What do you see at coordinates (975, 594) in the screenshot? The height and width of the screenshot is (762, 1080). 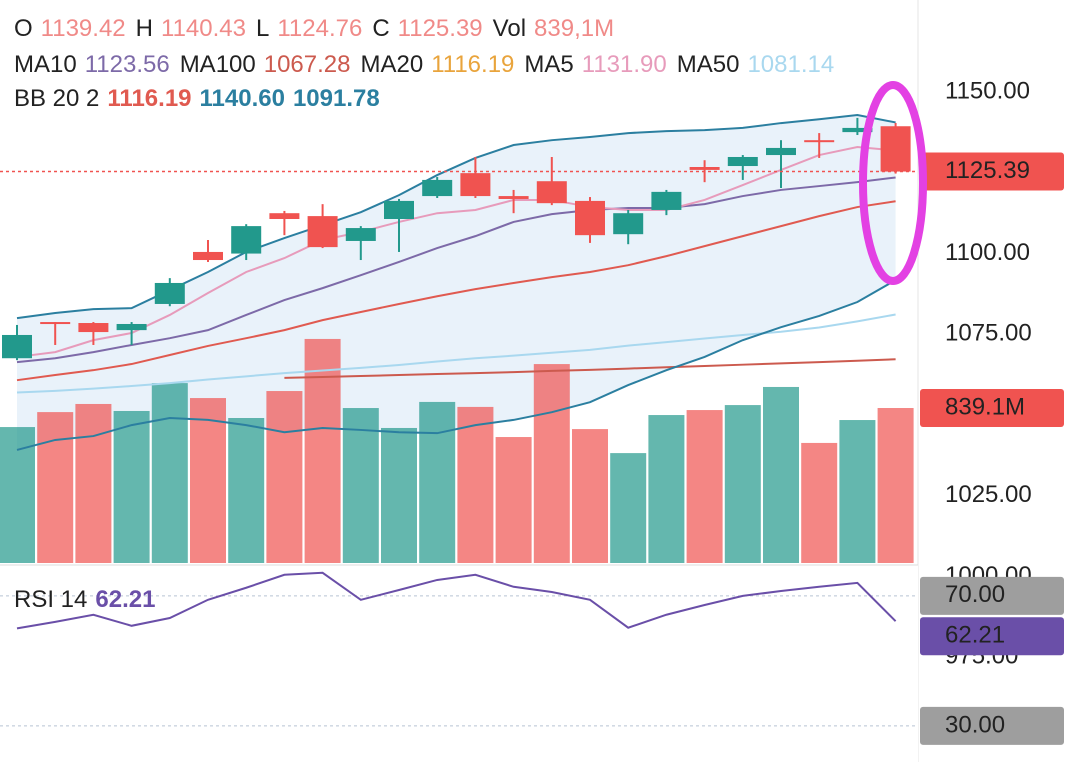 I see `rsi-level-tag: 70.00` at bounding box center [975, 594].